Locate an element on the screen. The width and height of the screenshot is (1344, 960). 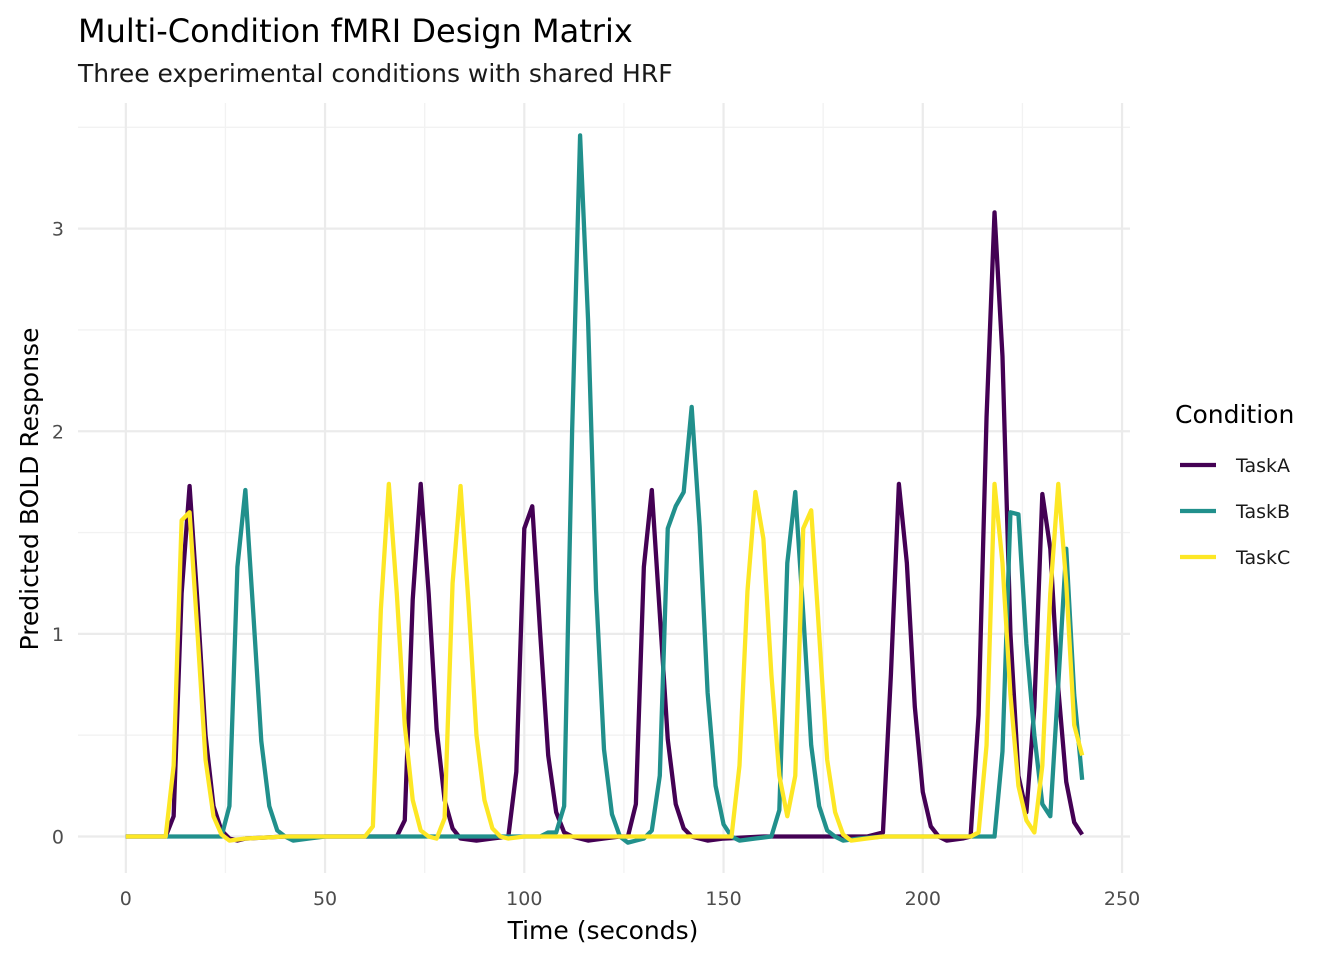
legend-item-taska: TaskA is located at coordinates (1235, 466).